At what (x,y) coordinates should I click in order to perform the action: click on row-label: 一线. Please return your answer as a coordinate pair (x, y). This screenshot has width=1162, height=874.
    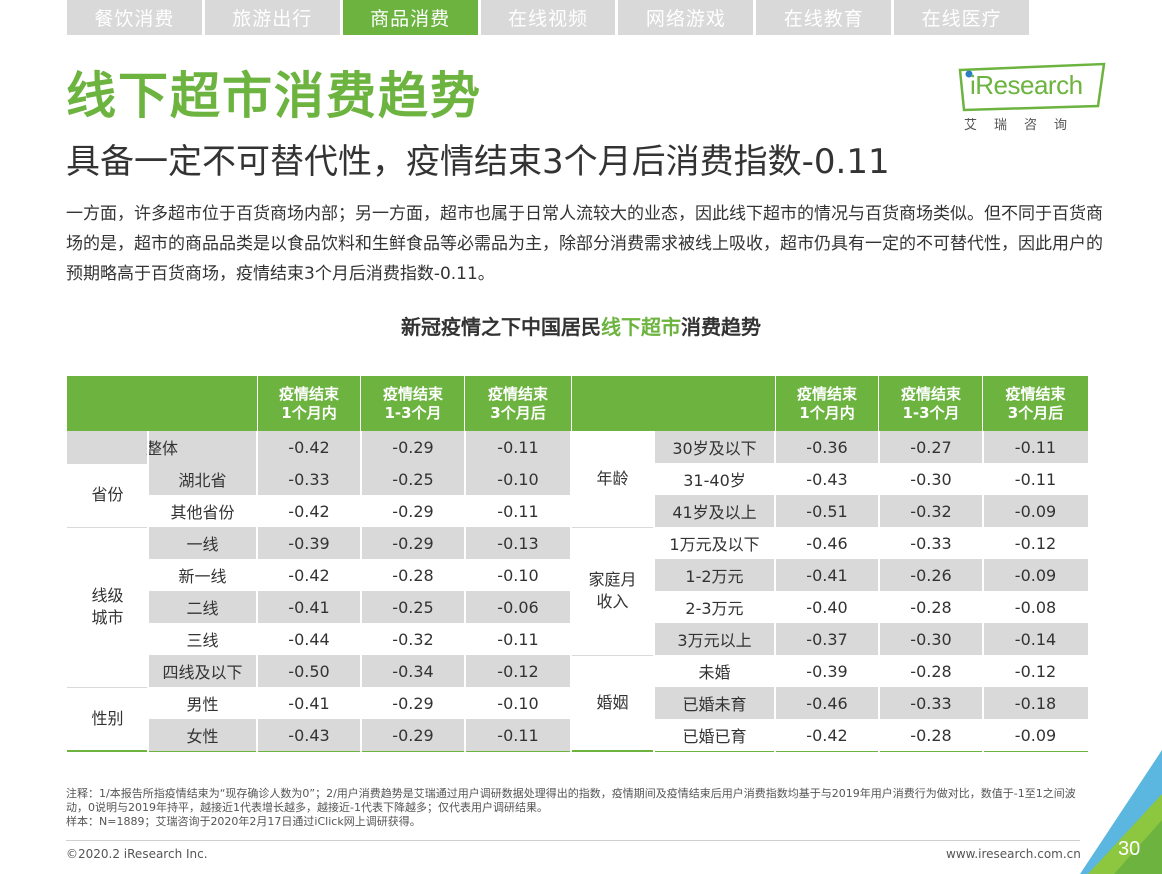
    Looking at the image, I should click on (202, 543).